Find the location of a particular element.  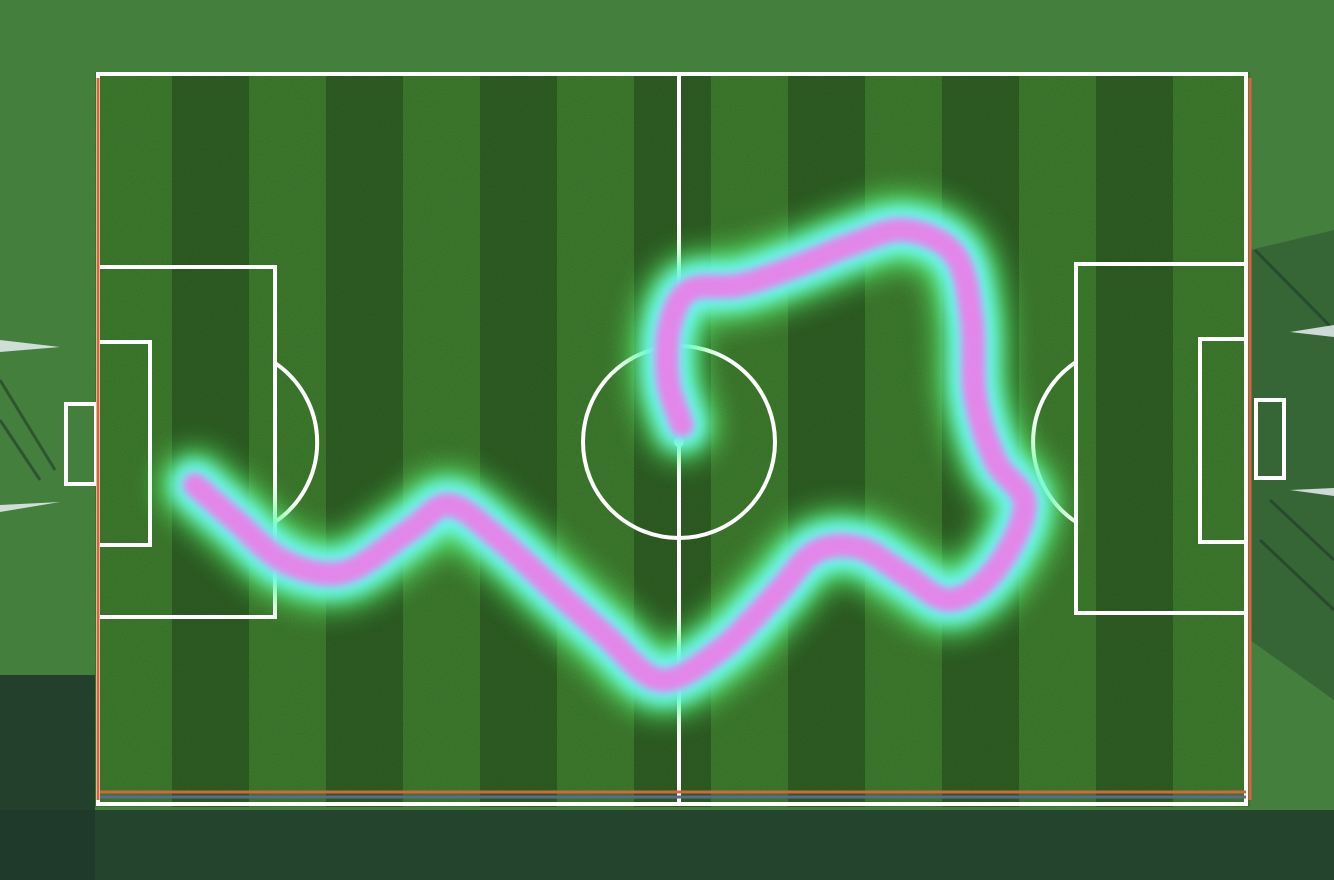

stand-structure-right is located at coordinates (1293, 430).